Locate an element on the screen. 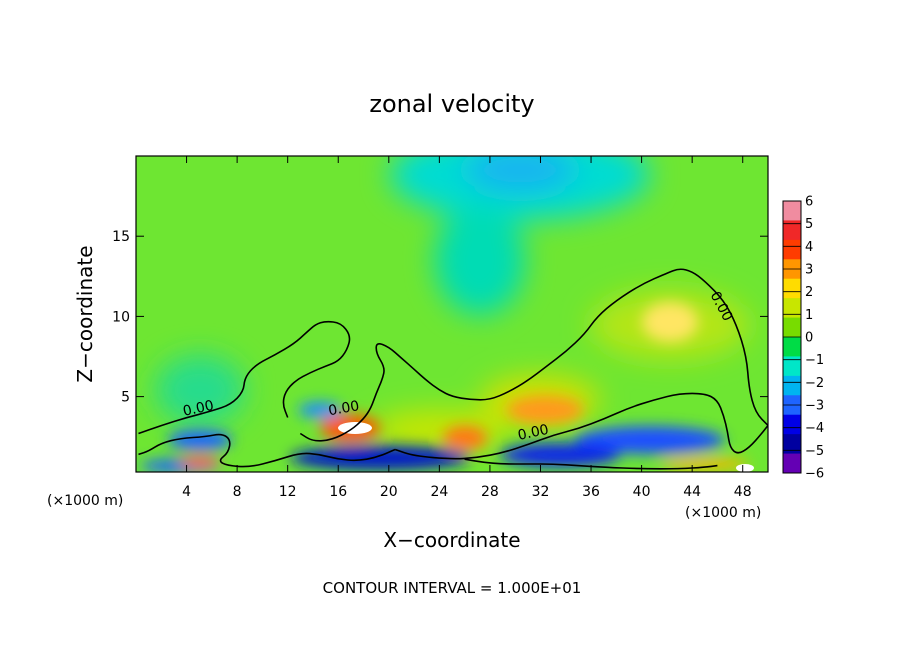  colorbar-tick-label: −4 is located at coordinates (814, 428).